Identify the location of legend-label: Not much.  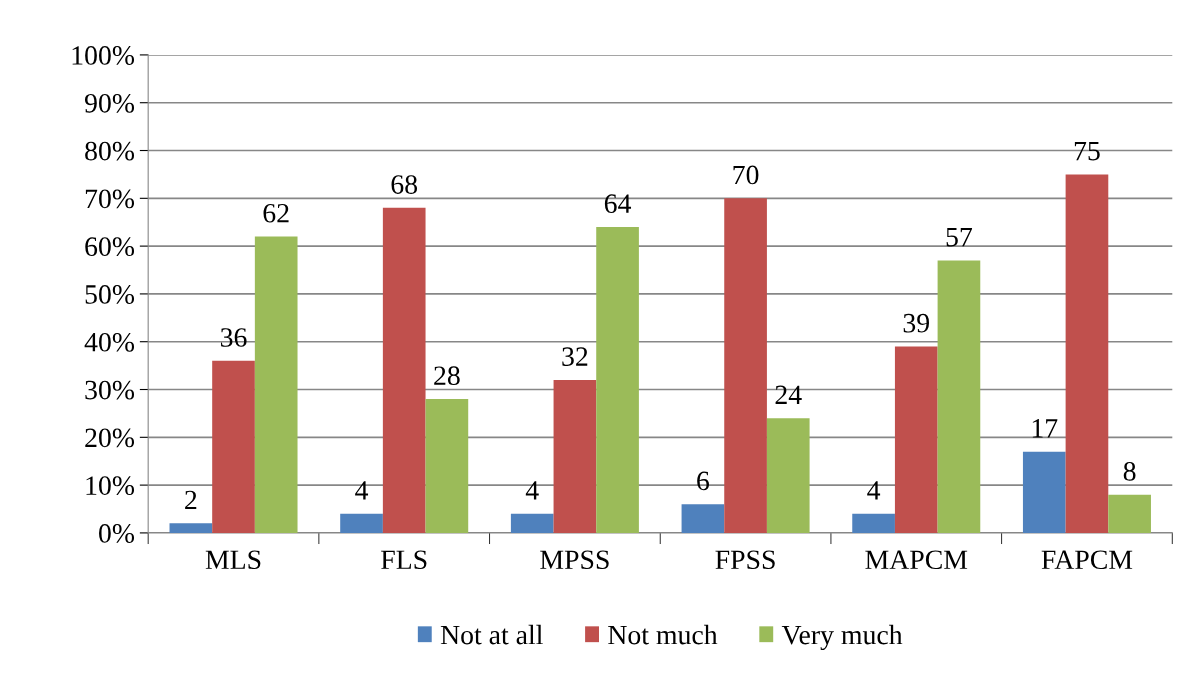
(663, 634).